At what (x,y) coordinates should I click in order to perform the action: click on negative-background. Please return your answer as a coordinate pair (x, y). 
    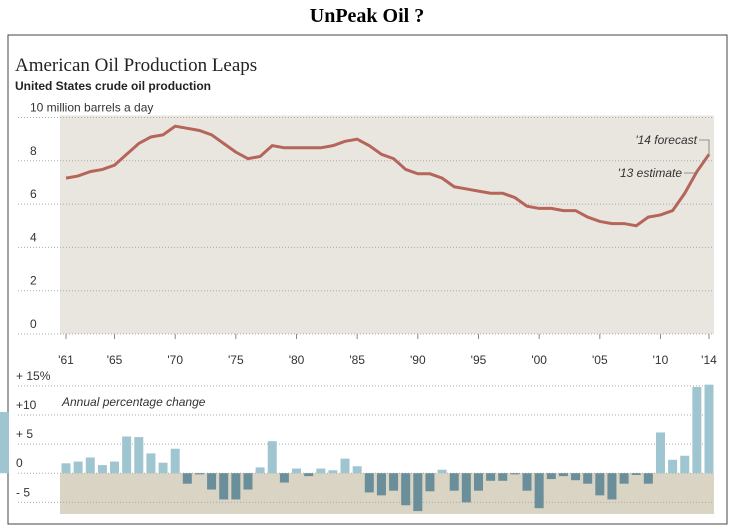
    Looking at the image, I should click on (387, 493).